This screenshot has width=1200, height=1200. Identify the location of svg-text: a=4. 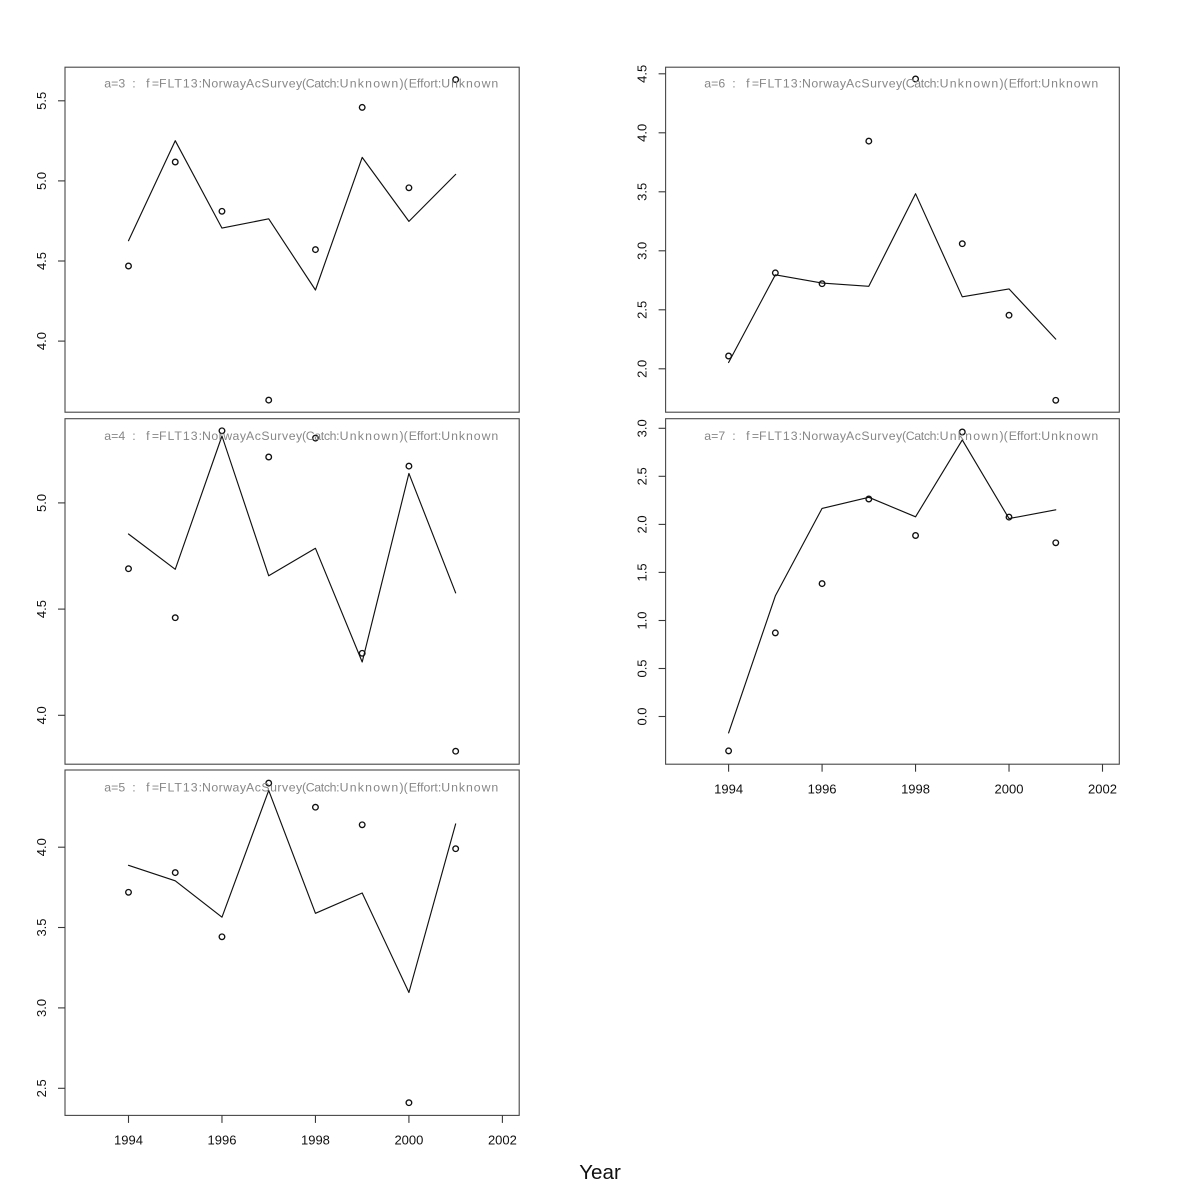
(114, 436).